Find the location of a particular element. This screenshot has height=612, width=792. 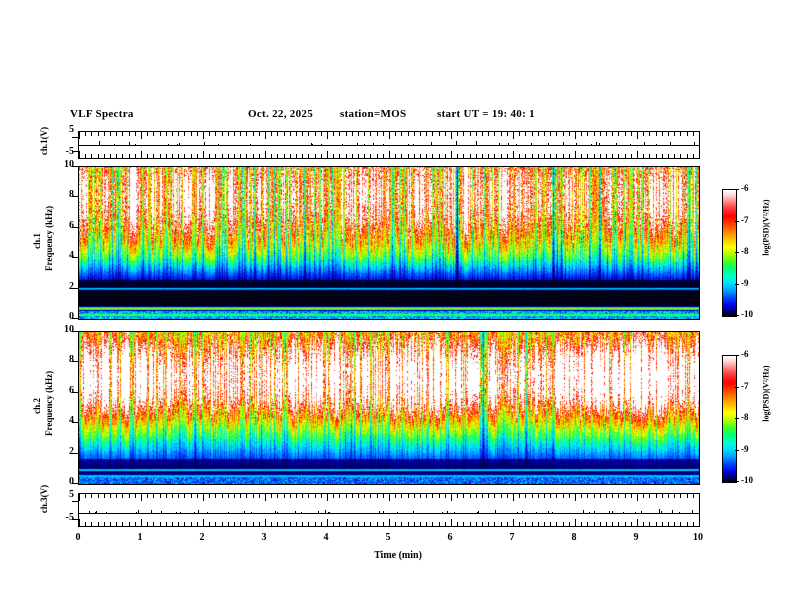

colorbar-ch1 is located at coordinates (729, 253).